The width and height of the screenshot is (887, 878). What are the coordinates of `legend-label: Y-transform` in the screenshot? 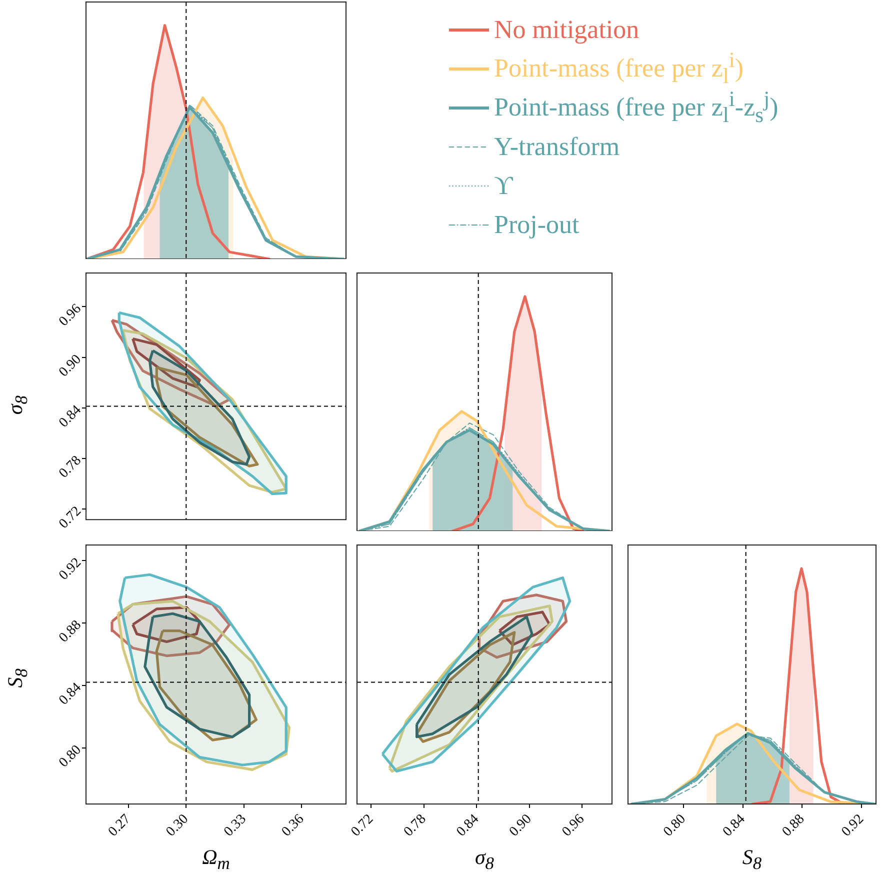 It's located at (557, 147).